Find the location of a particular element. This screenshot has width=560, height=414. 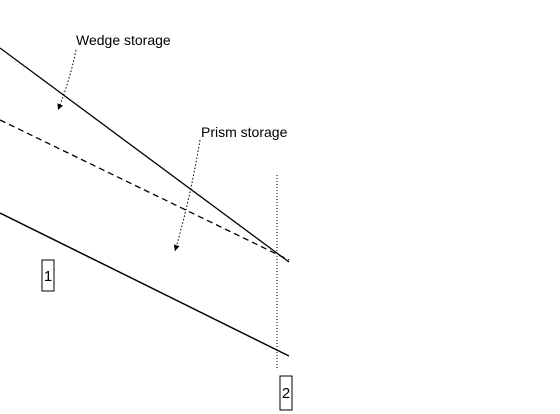

wedge-storage-arrow is located at coordinates (67, 80).